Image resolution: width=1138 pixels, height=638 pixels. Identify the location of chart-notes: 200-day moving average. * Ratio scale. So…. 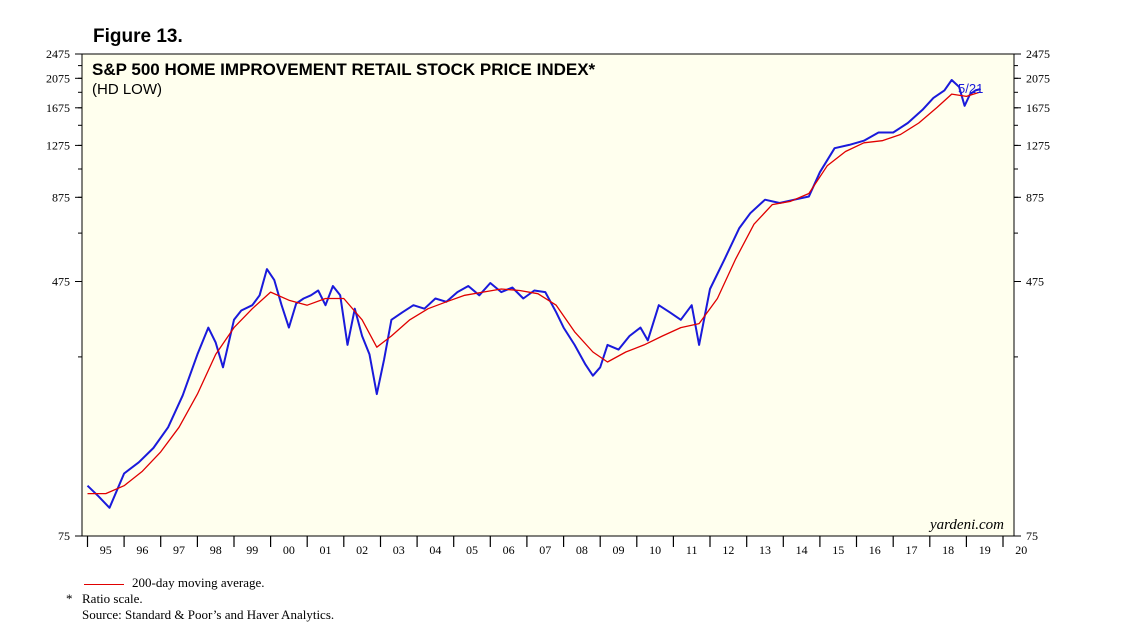
(200, 599).